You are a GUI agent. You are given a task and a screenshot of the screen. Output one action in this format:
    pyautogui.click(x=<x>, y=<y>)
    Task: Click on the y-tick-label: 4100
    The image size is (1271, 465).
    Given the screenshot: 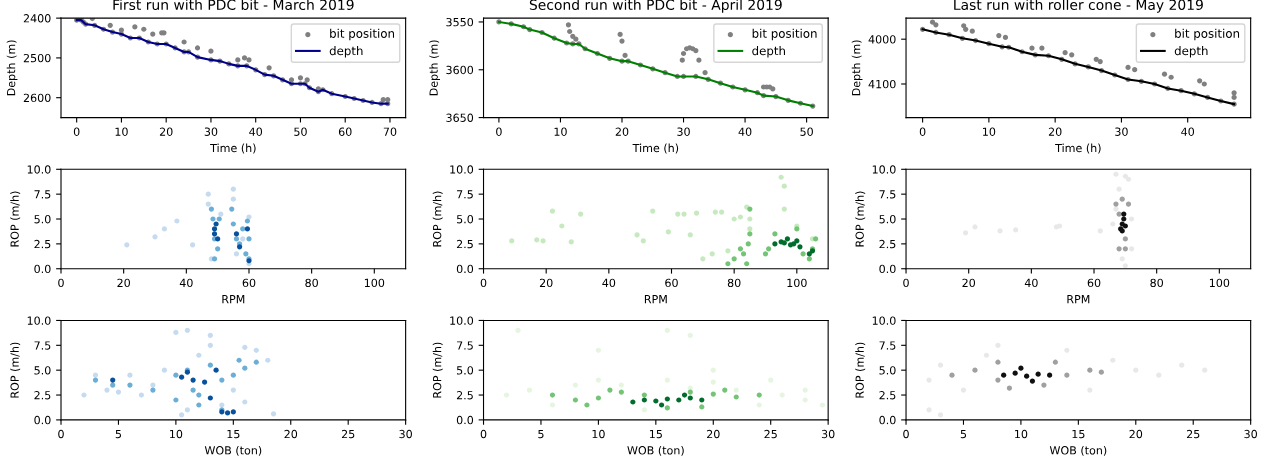 What is the action you would take?
    pyautogui.click(x=882, y=84)
    